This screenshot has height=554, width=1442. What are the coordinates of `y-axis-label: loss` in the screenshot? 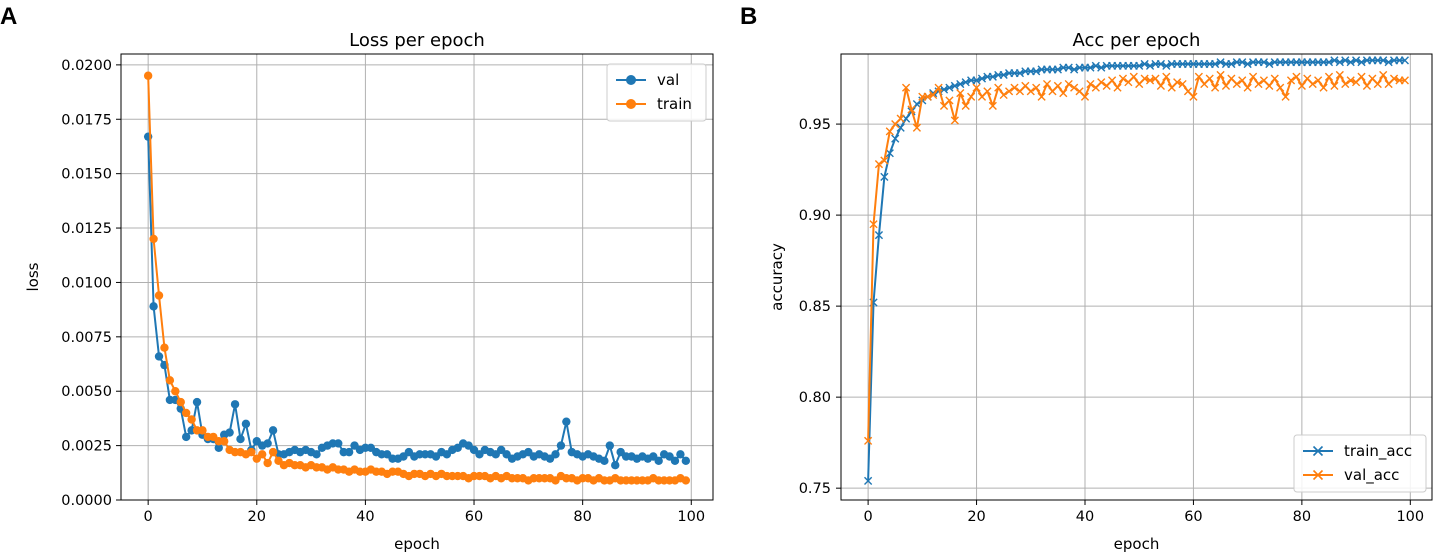 It's located at (33, 276).